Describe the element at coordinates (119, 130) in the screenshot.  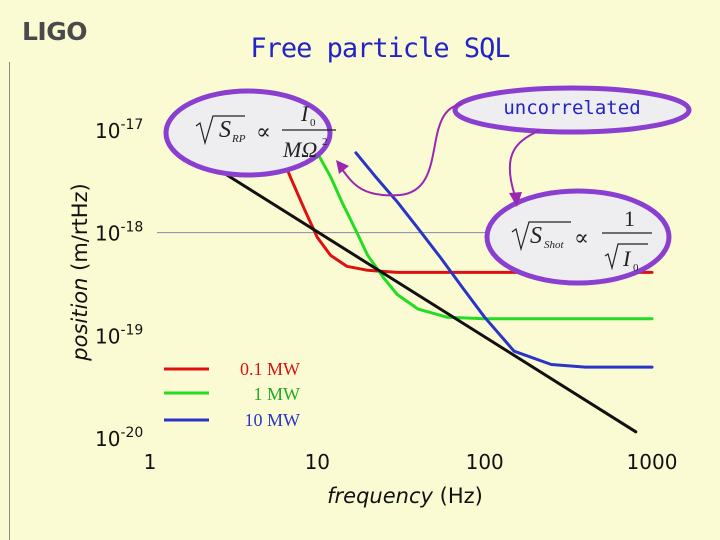
I see `y-tick-label-0: 10-17` at that location.